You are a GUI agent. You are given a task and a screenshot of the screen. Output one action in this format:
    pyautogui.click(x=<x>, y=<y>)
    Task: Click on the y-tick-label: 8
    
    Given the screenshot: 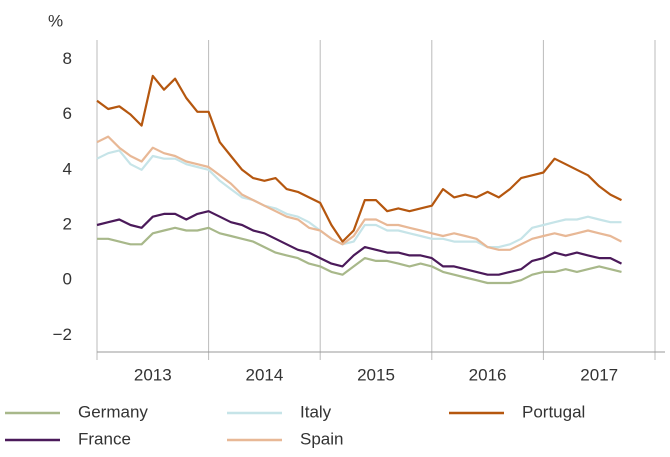 What is the action you would take?
    pyautogui.click(x=67, y=58)
    